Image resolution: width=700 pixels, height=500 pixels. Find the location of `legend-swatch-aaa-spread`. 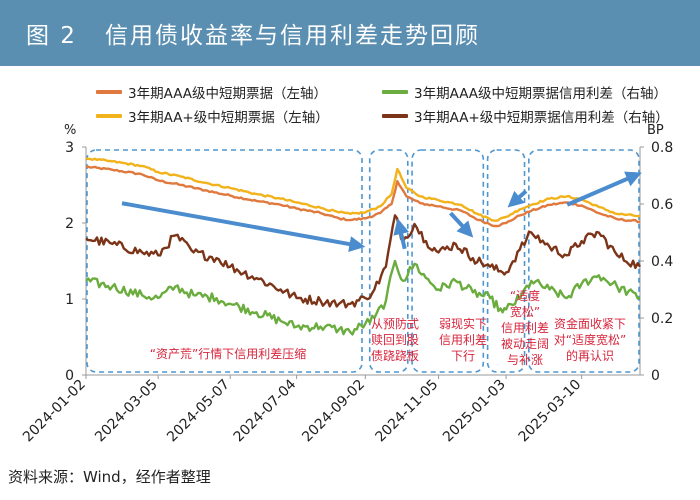

legend-swatch-aaa-spread is located at coordinates (395, 92).